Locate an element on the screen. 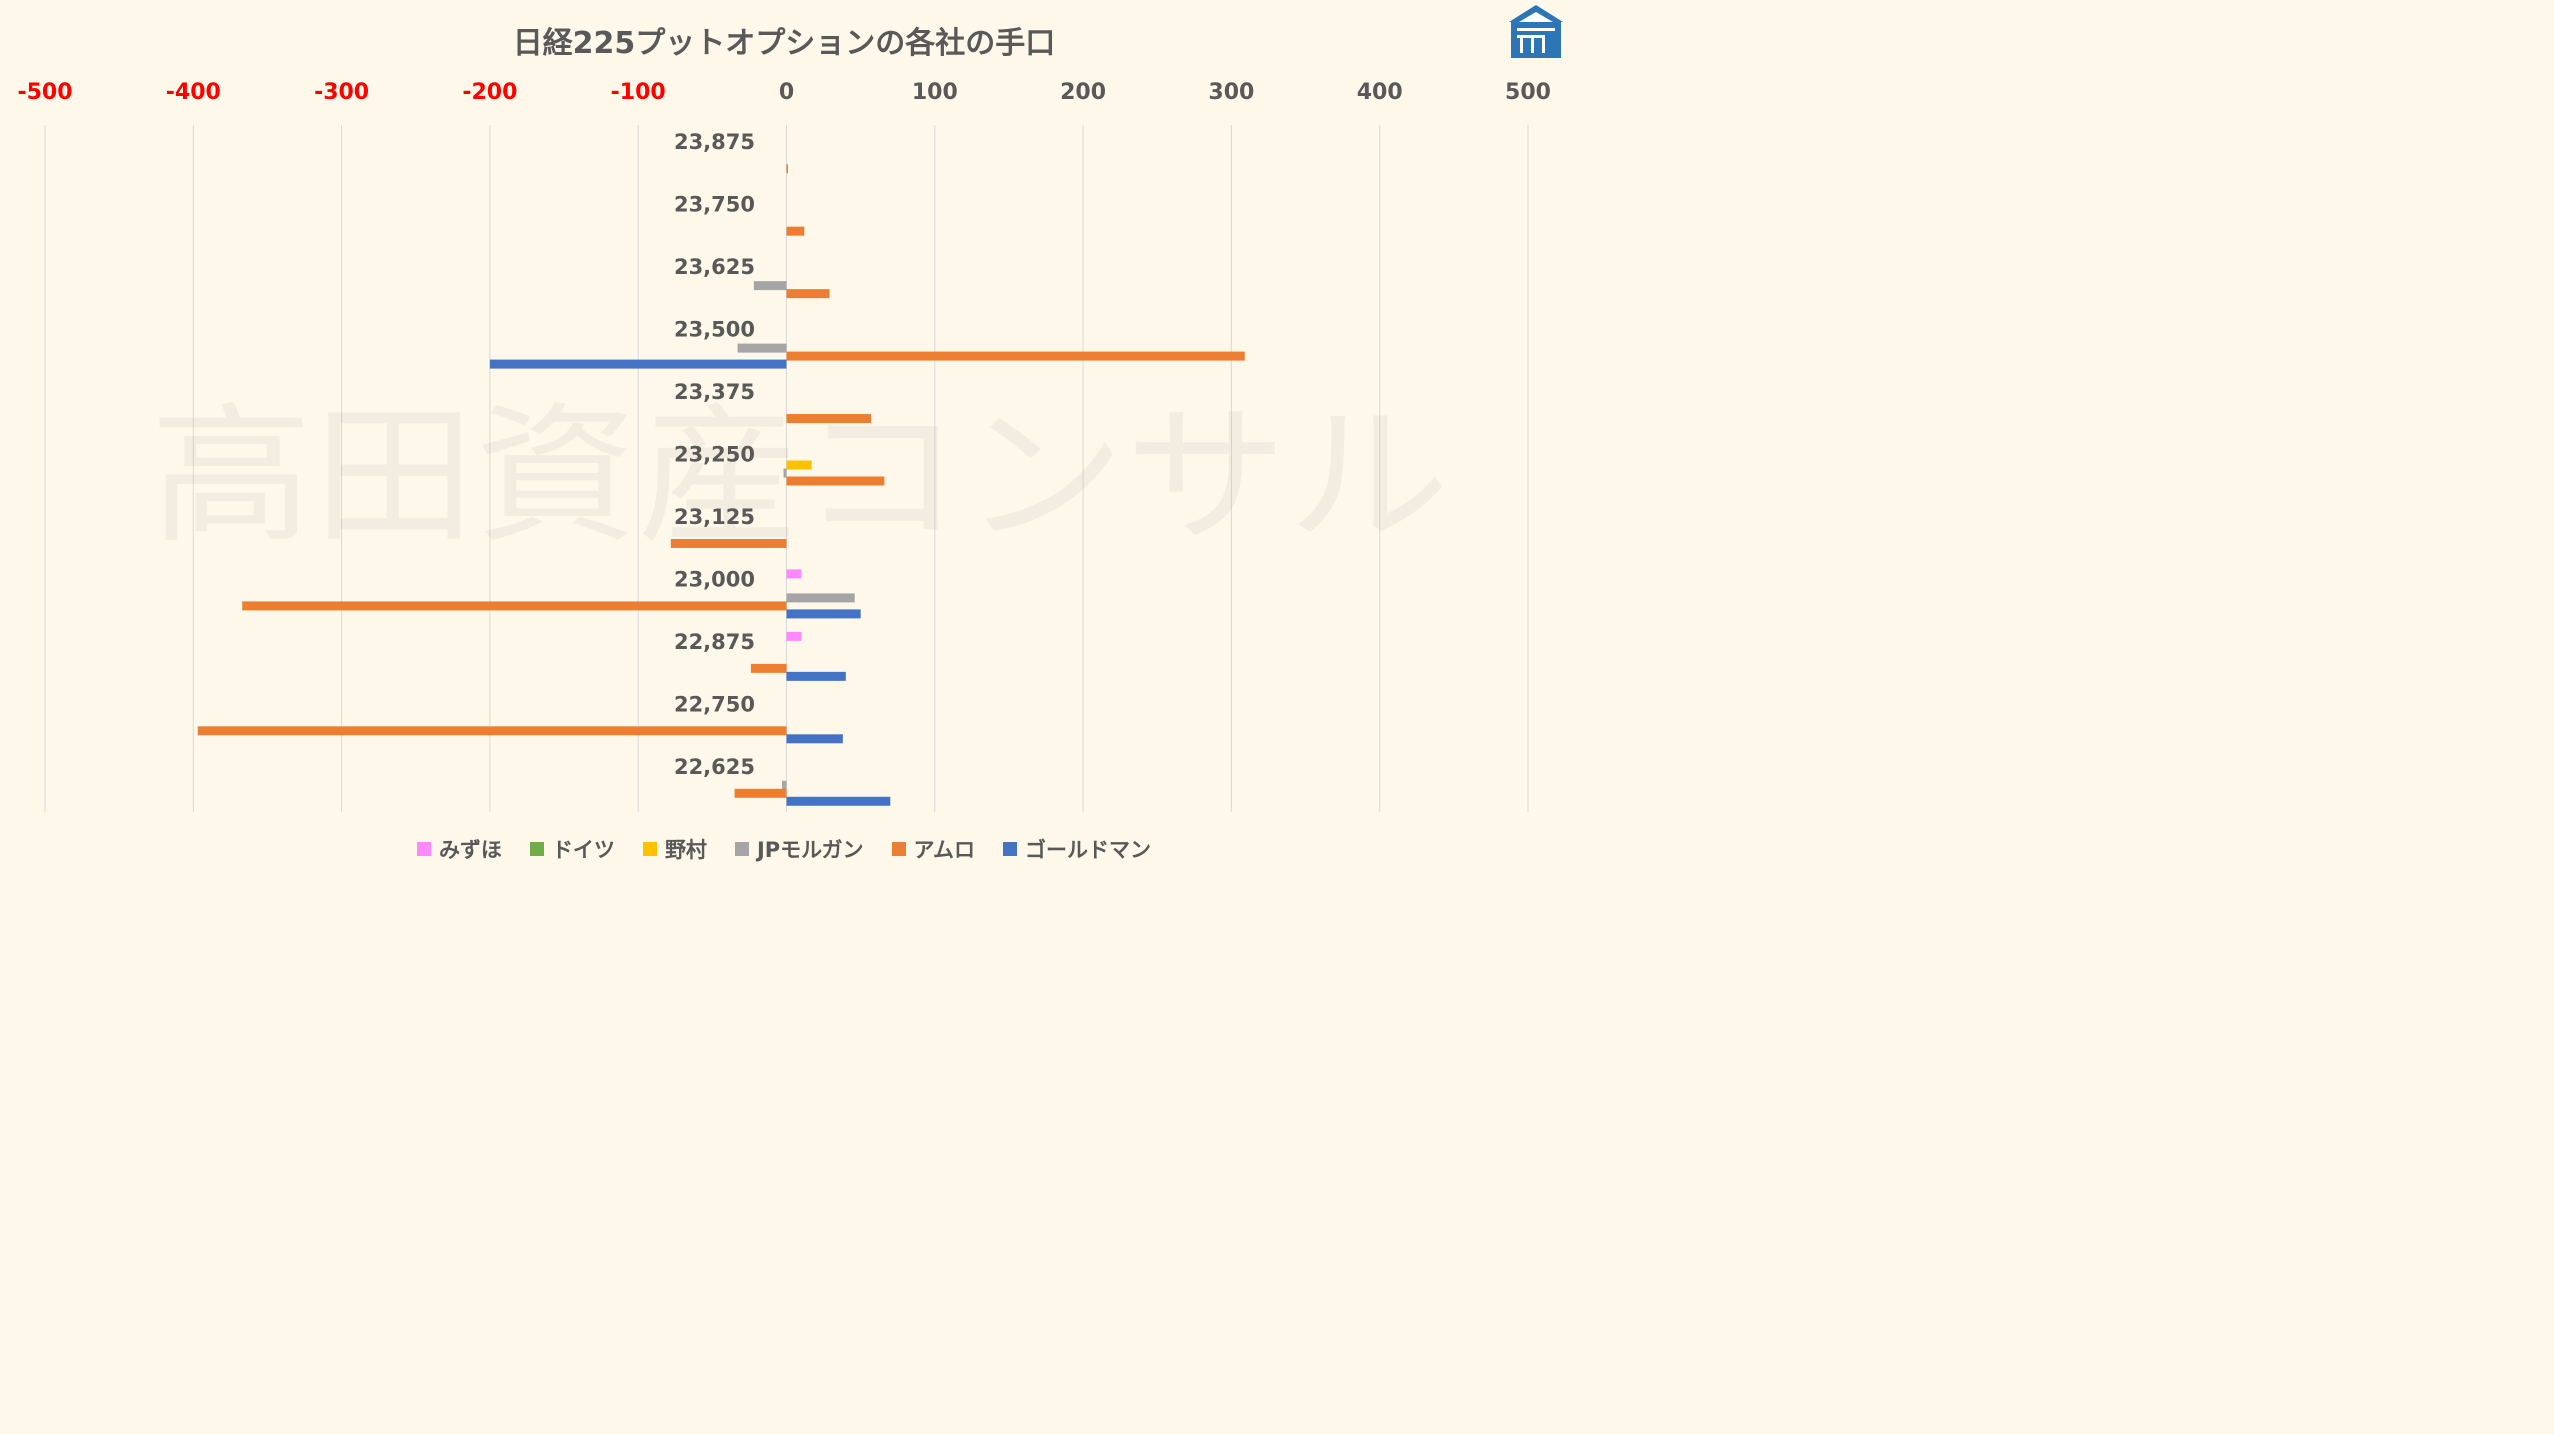 The image size is (2554, 1434). category-label: 23,125 is located at coordinates (714, 517).